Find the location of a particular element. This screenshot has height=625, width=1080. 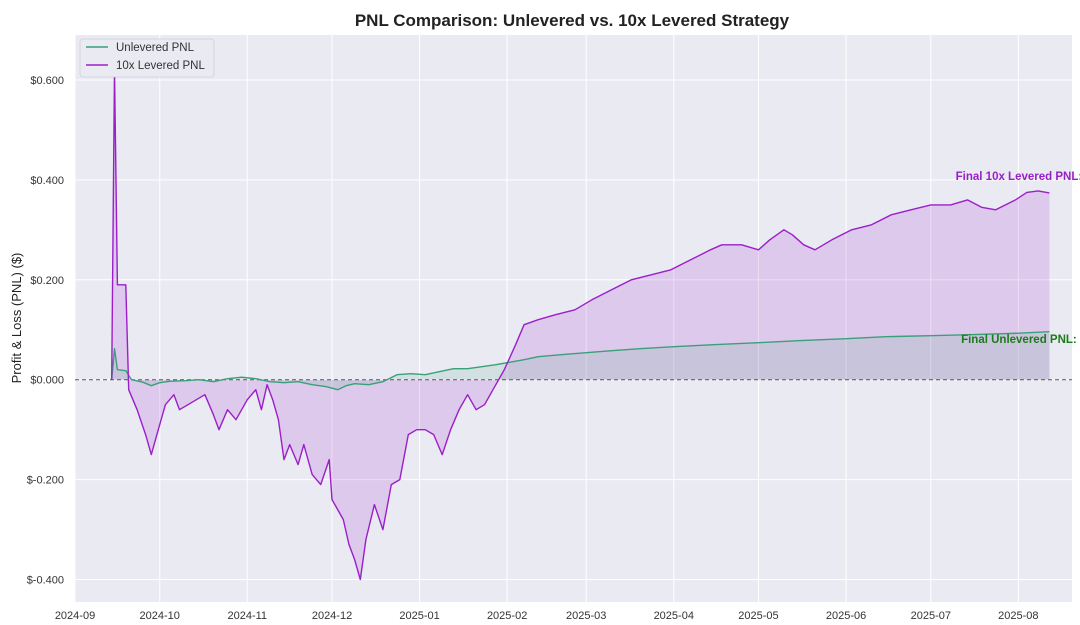

y-tick-label: $0.000 is located at coordinates (47, 381).